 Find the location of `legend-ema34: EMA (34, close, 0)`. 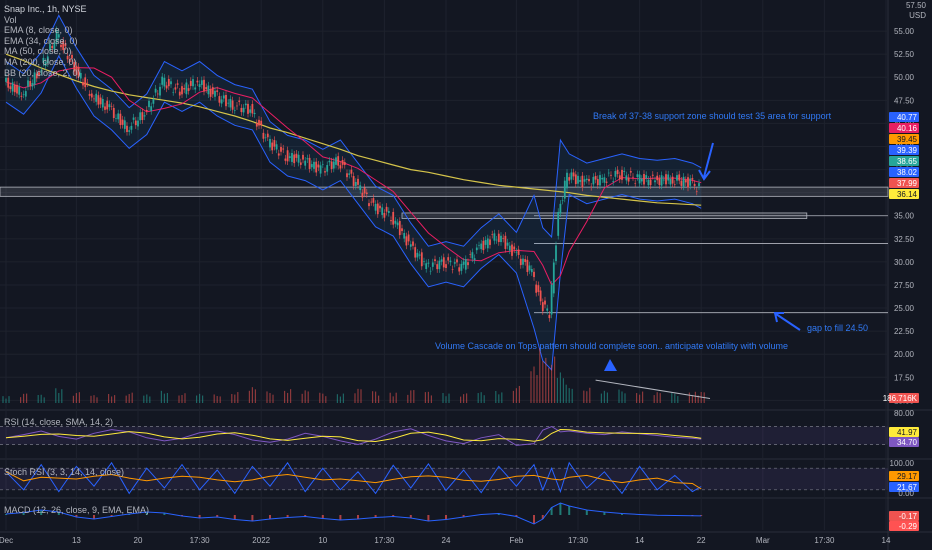

legend-ema34: EMA (34, close, 0) is located at coordinates (41, 40).